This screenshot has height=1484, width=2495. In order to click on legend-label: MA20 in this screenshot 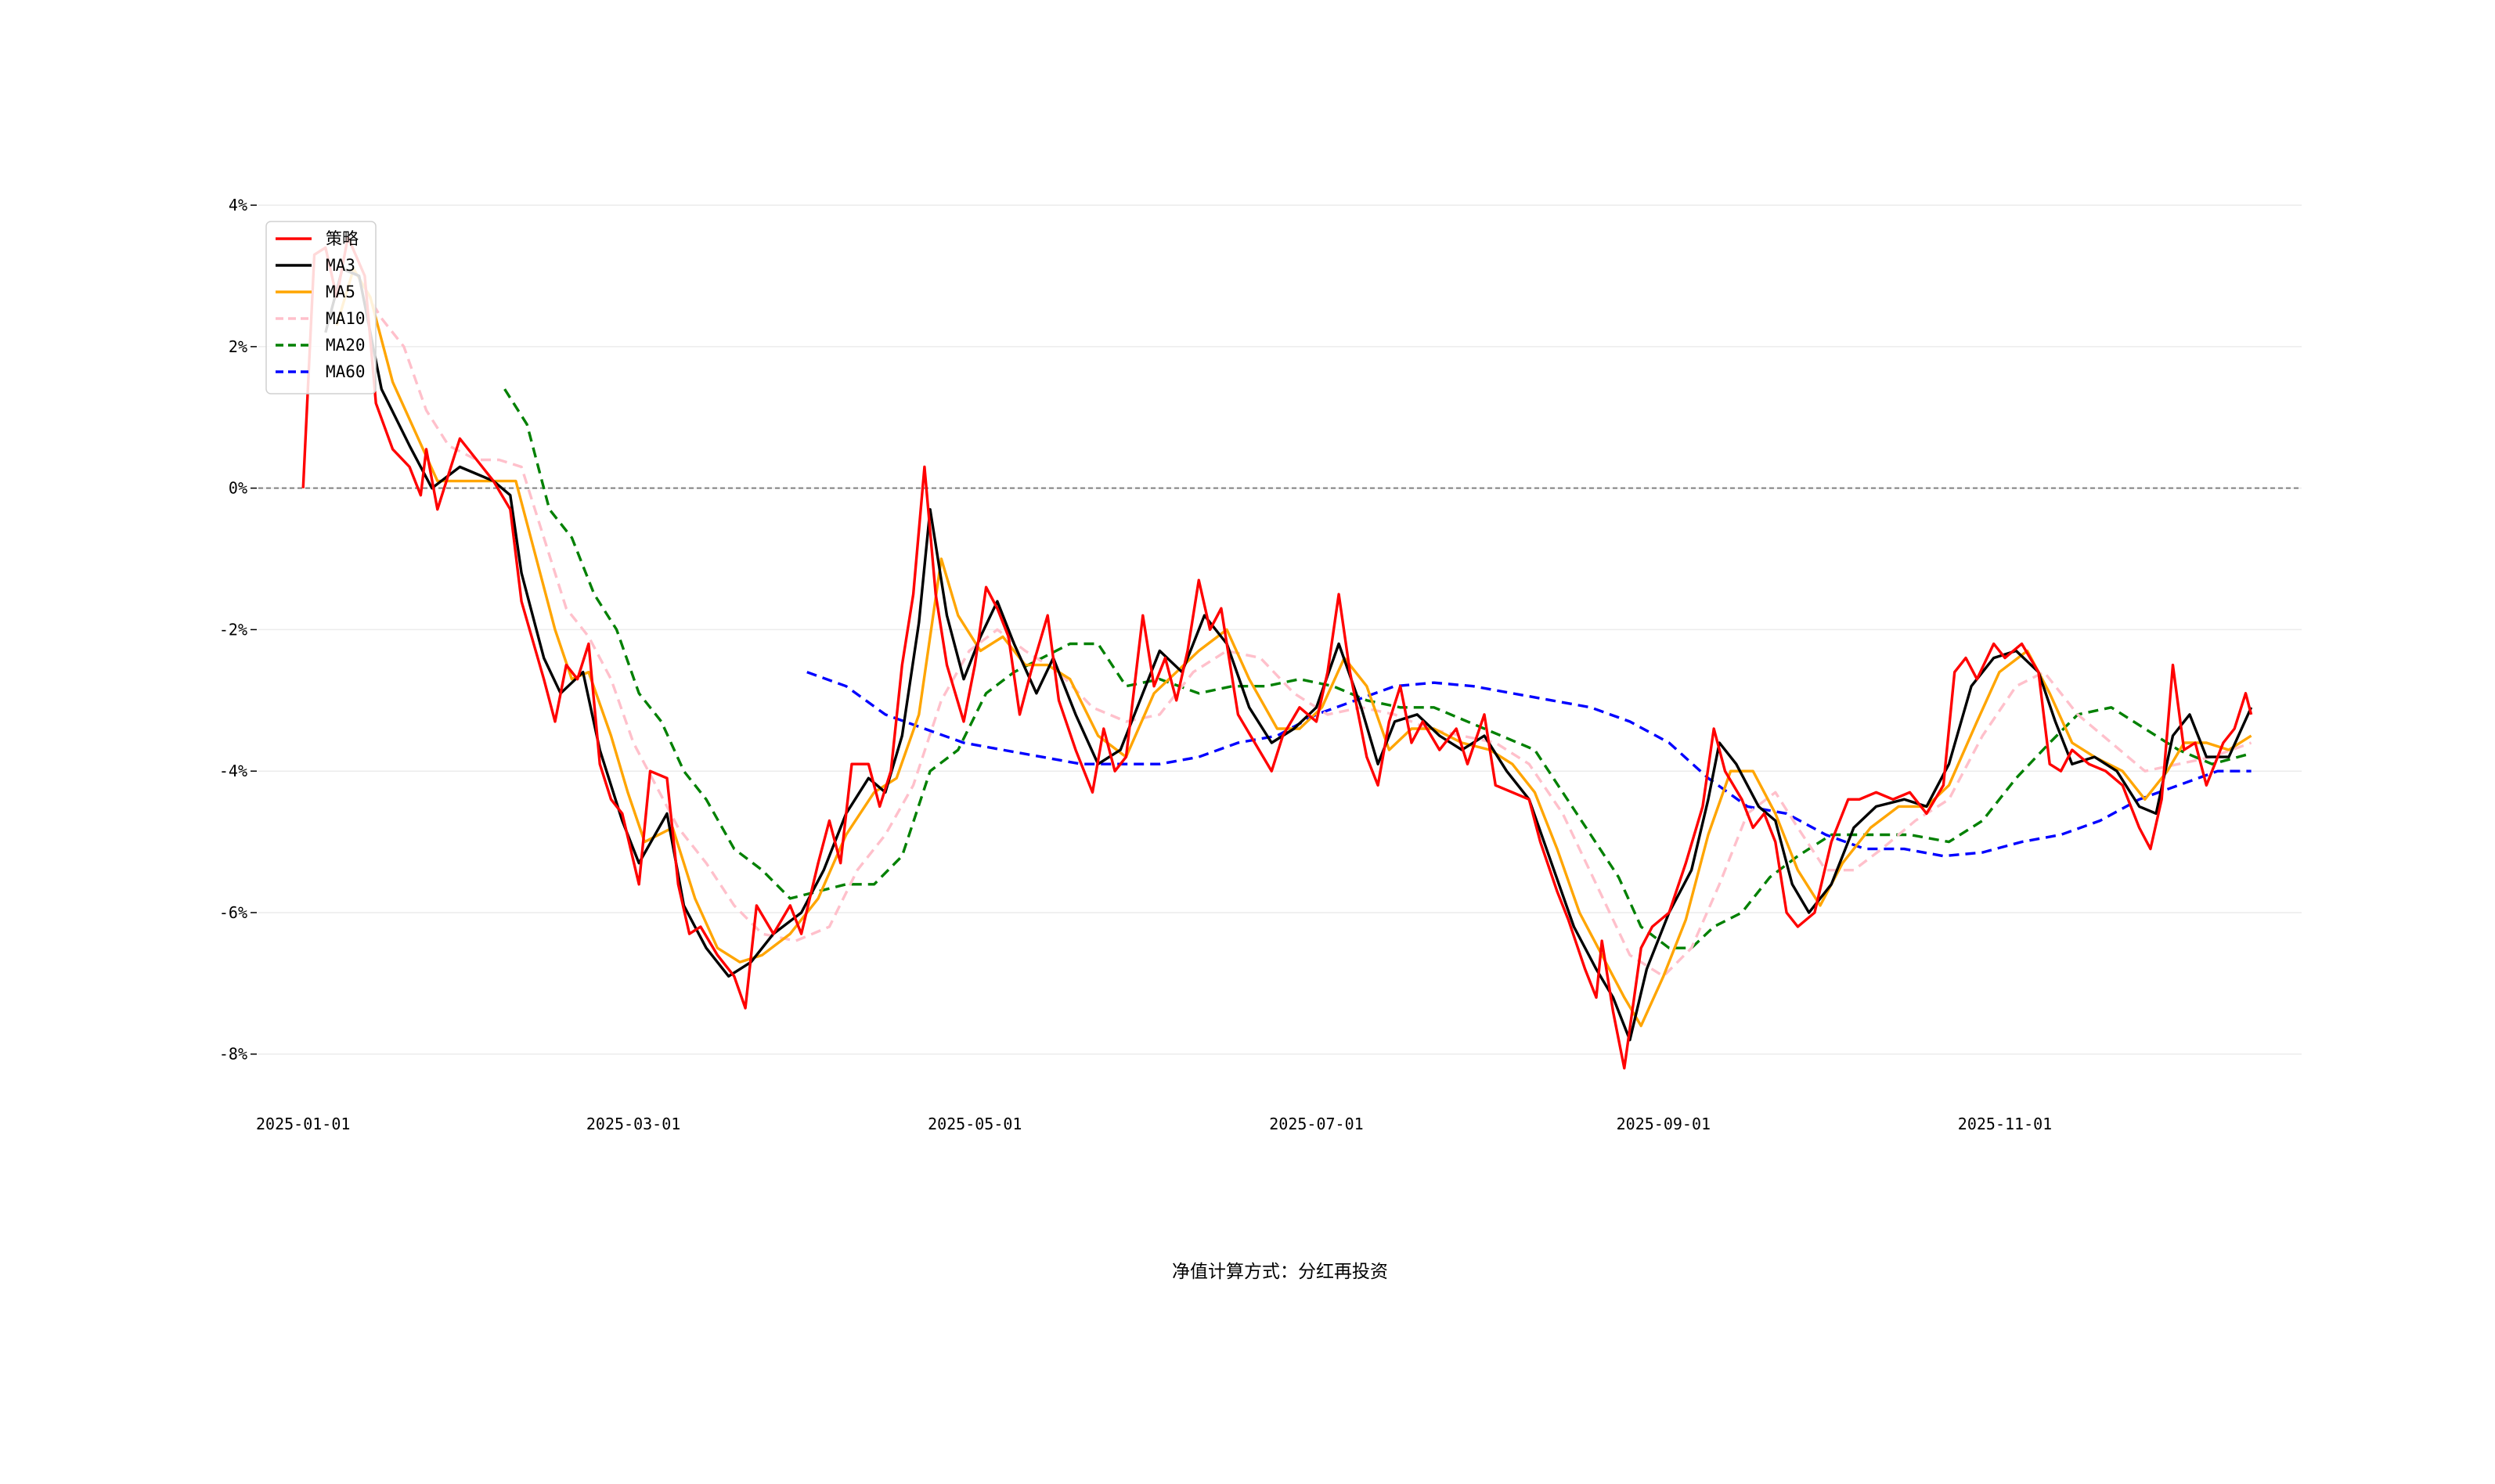, I will do `click(346, 346)`.